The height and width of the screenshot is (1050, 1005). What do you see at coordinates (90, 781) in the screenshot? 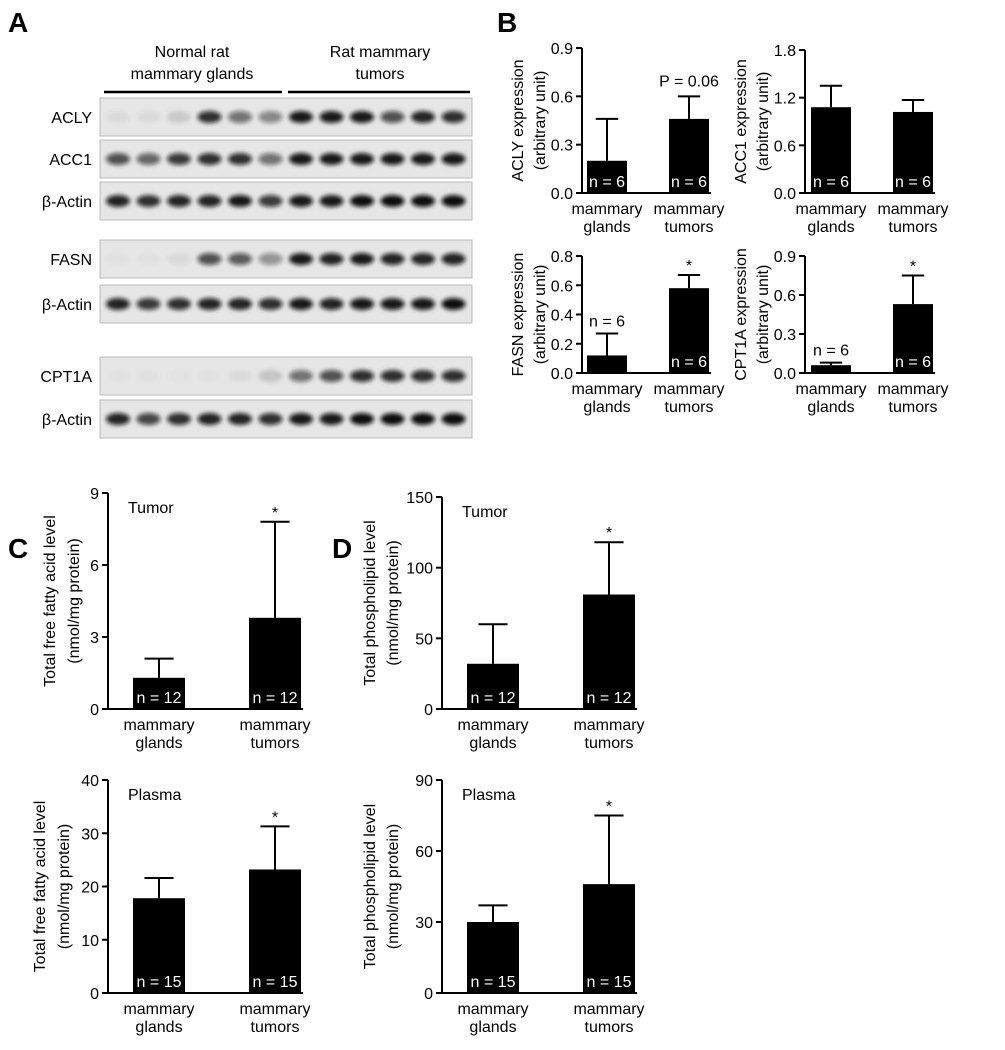
I see `y-tick-label: 40` at bounding box center [90, 781].